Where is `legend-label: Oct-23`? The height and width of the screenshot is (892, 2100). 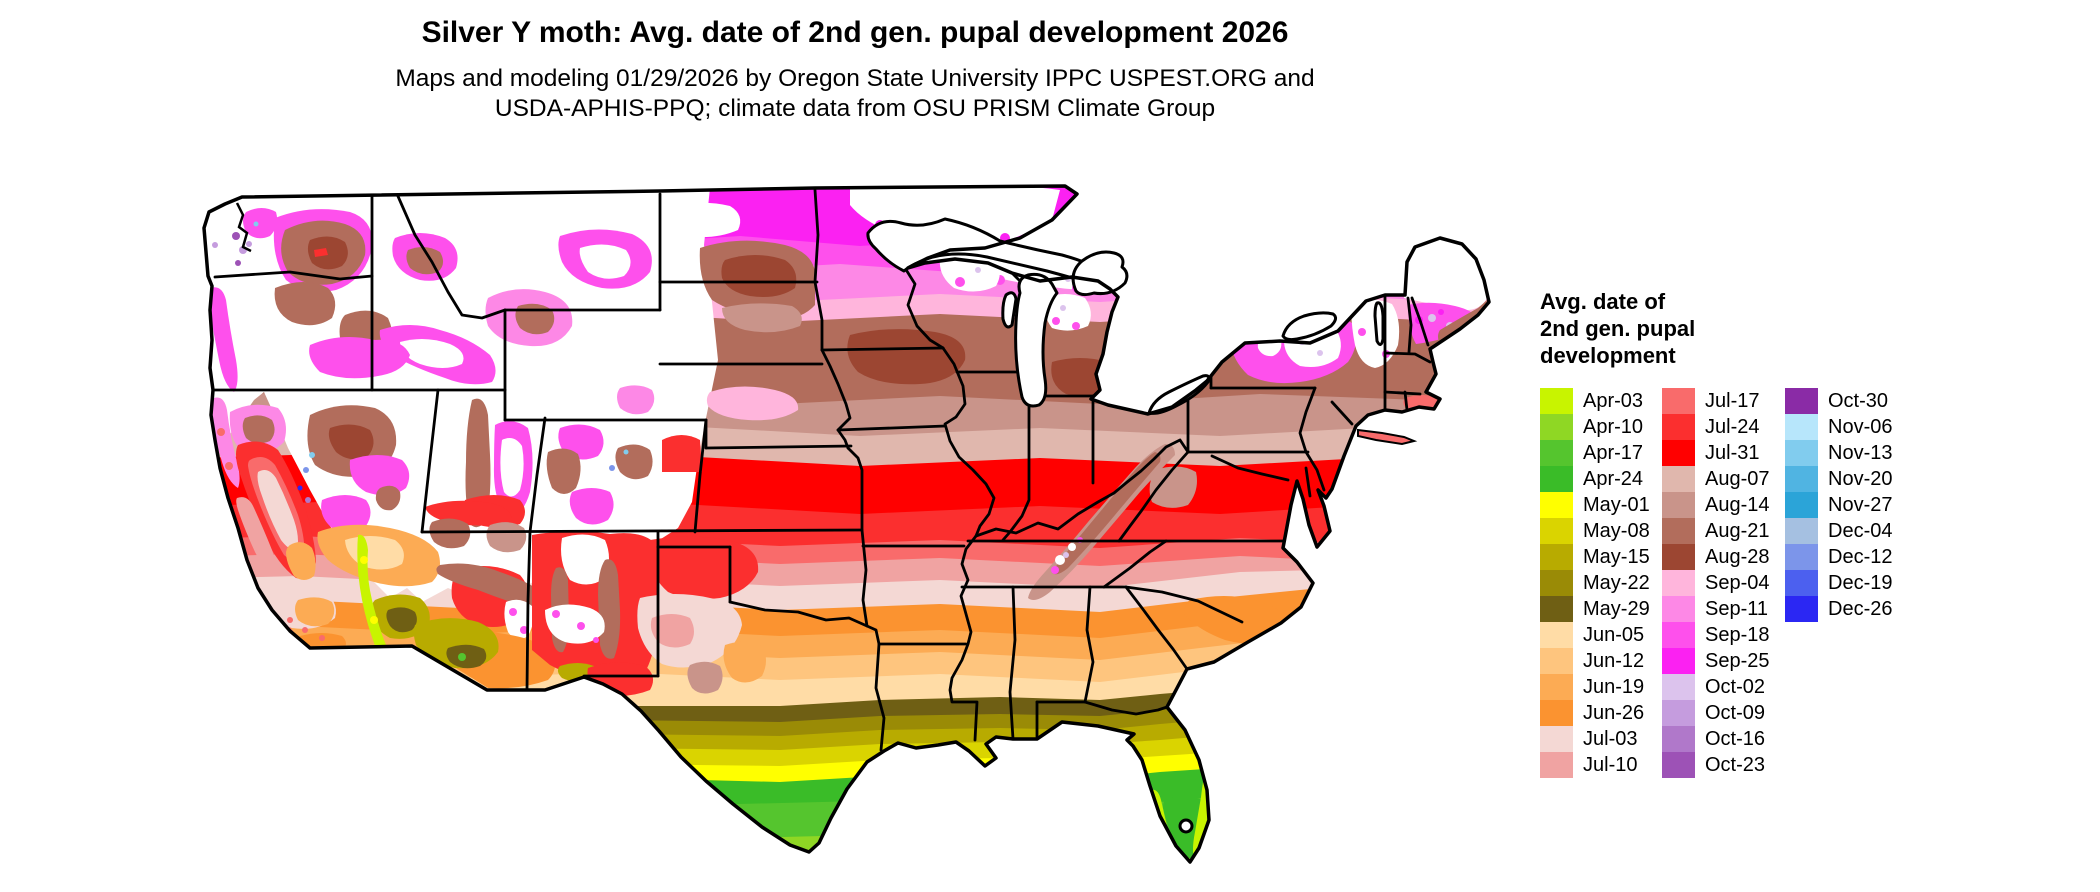 legend-label: Oct-23 is located at coordinates (1735, 765).